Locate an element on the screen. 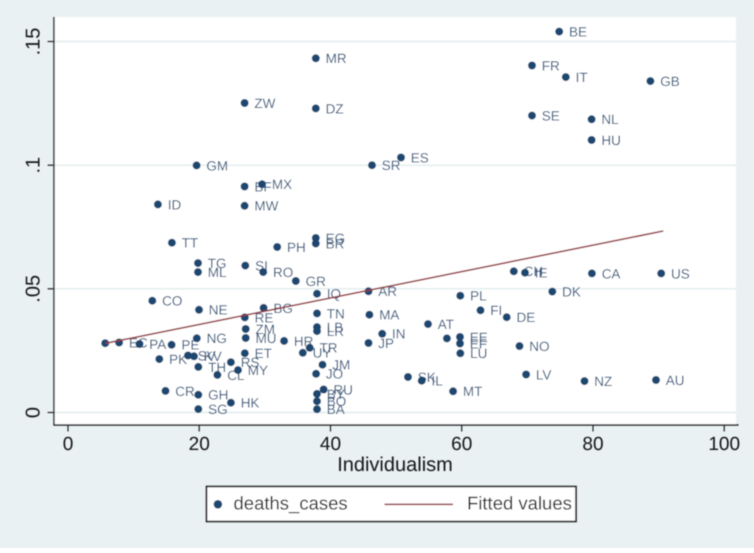 This screenshot has width=754, height=553. svg-text: BY is located at coordinates (336, 394).